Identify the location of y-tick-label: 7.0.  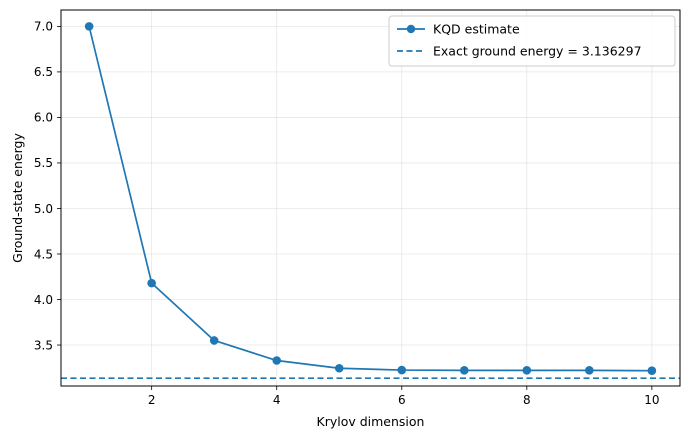
(43, 27).